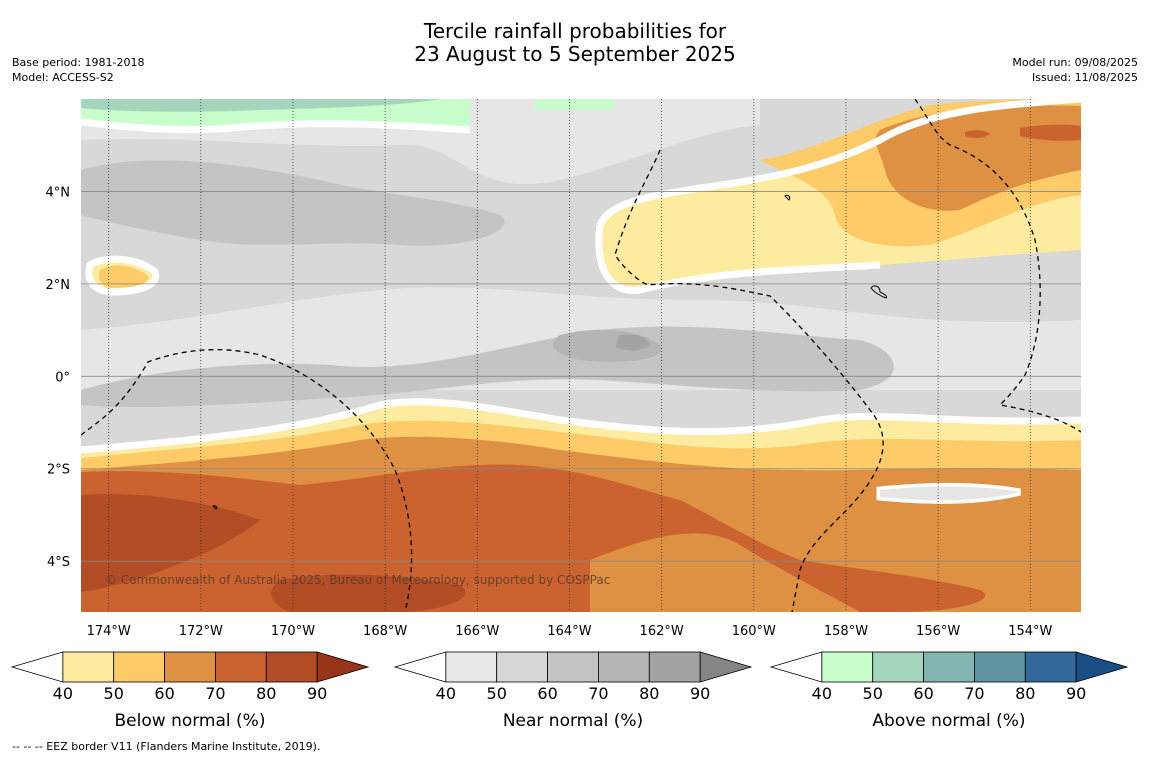  What do you see at coordinates (575, 54) in the screenshot?
I see `title-line-2: 23 August to 5 September 2025` at bounding box center [575, 54].